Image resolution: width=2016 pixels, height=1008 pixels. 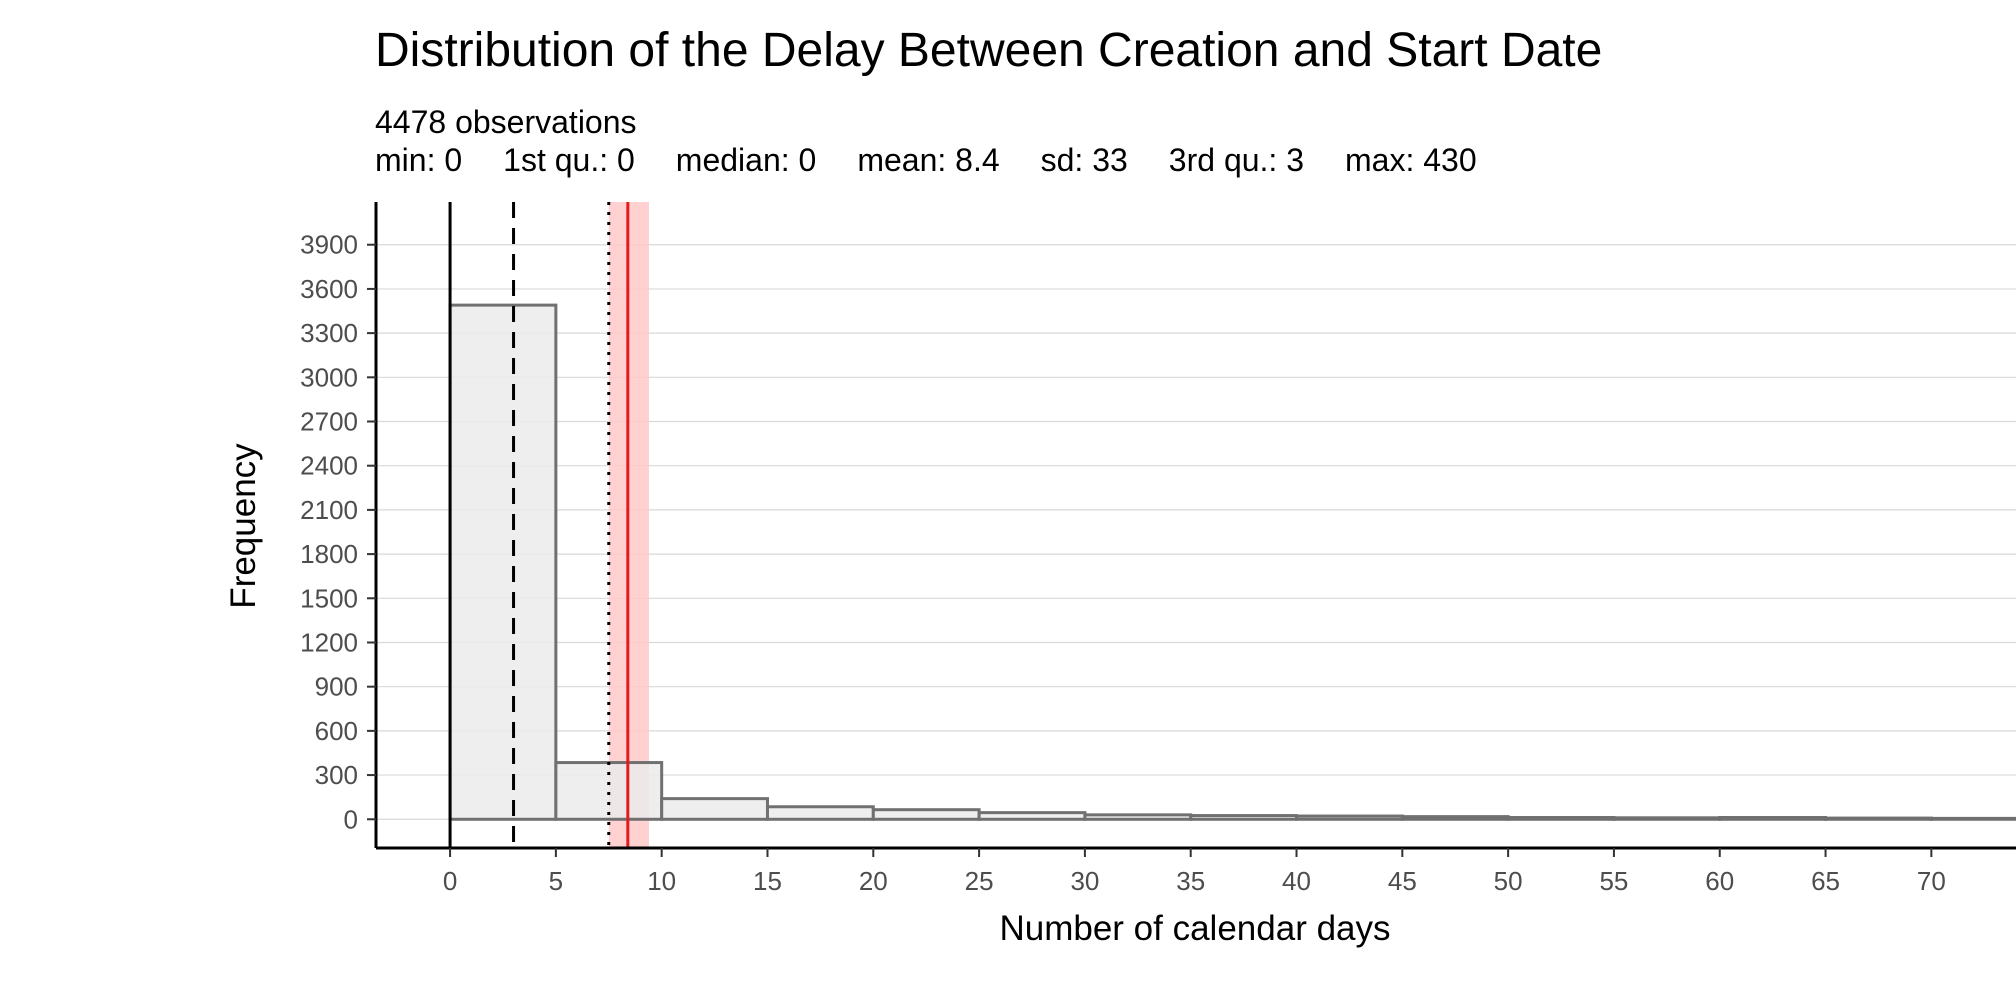 I want to click on y-tick-label: 3000, so click(x=329, y=377).